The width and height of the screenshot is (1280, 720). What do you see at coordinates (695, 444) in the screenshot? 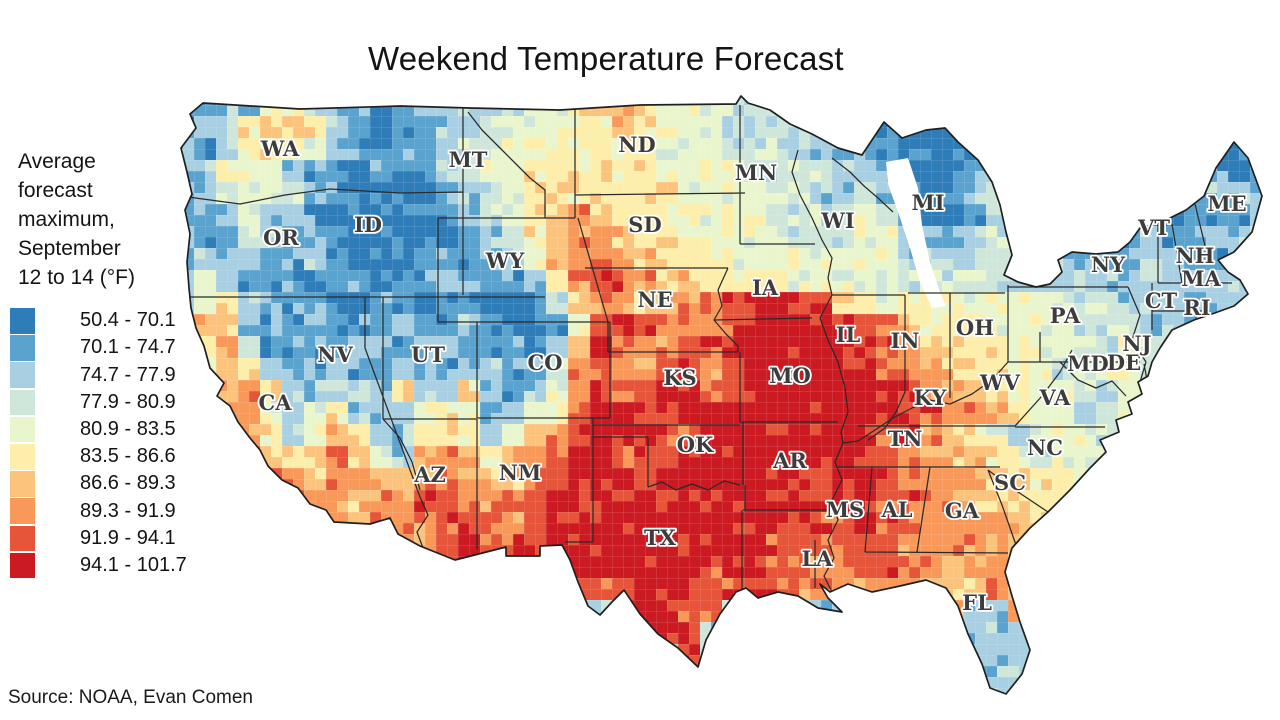
I see `state-label-ok: OK` at bounding box center [695, 444].